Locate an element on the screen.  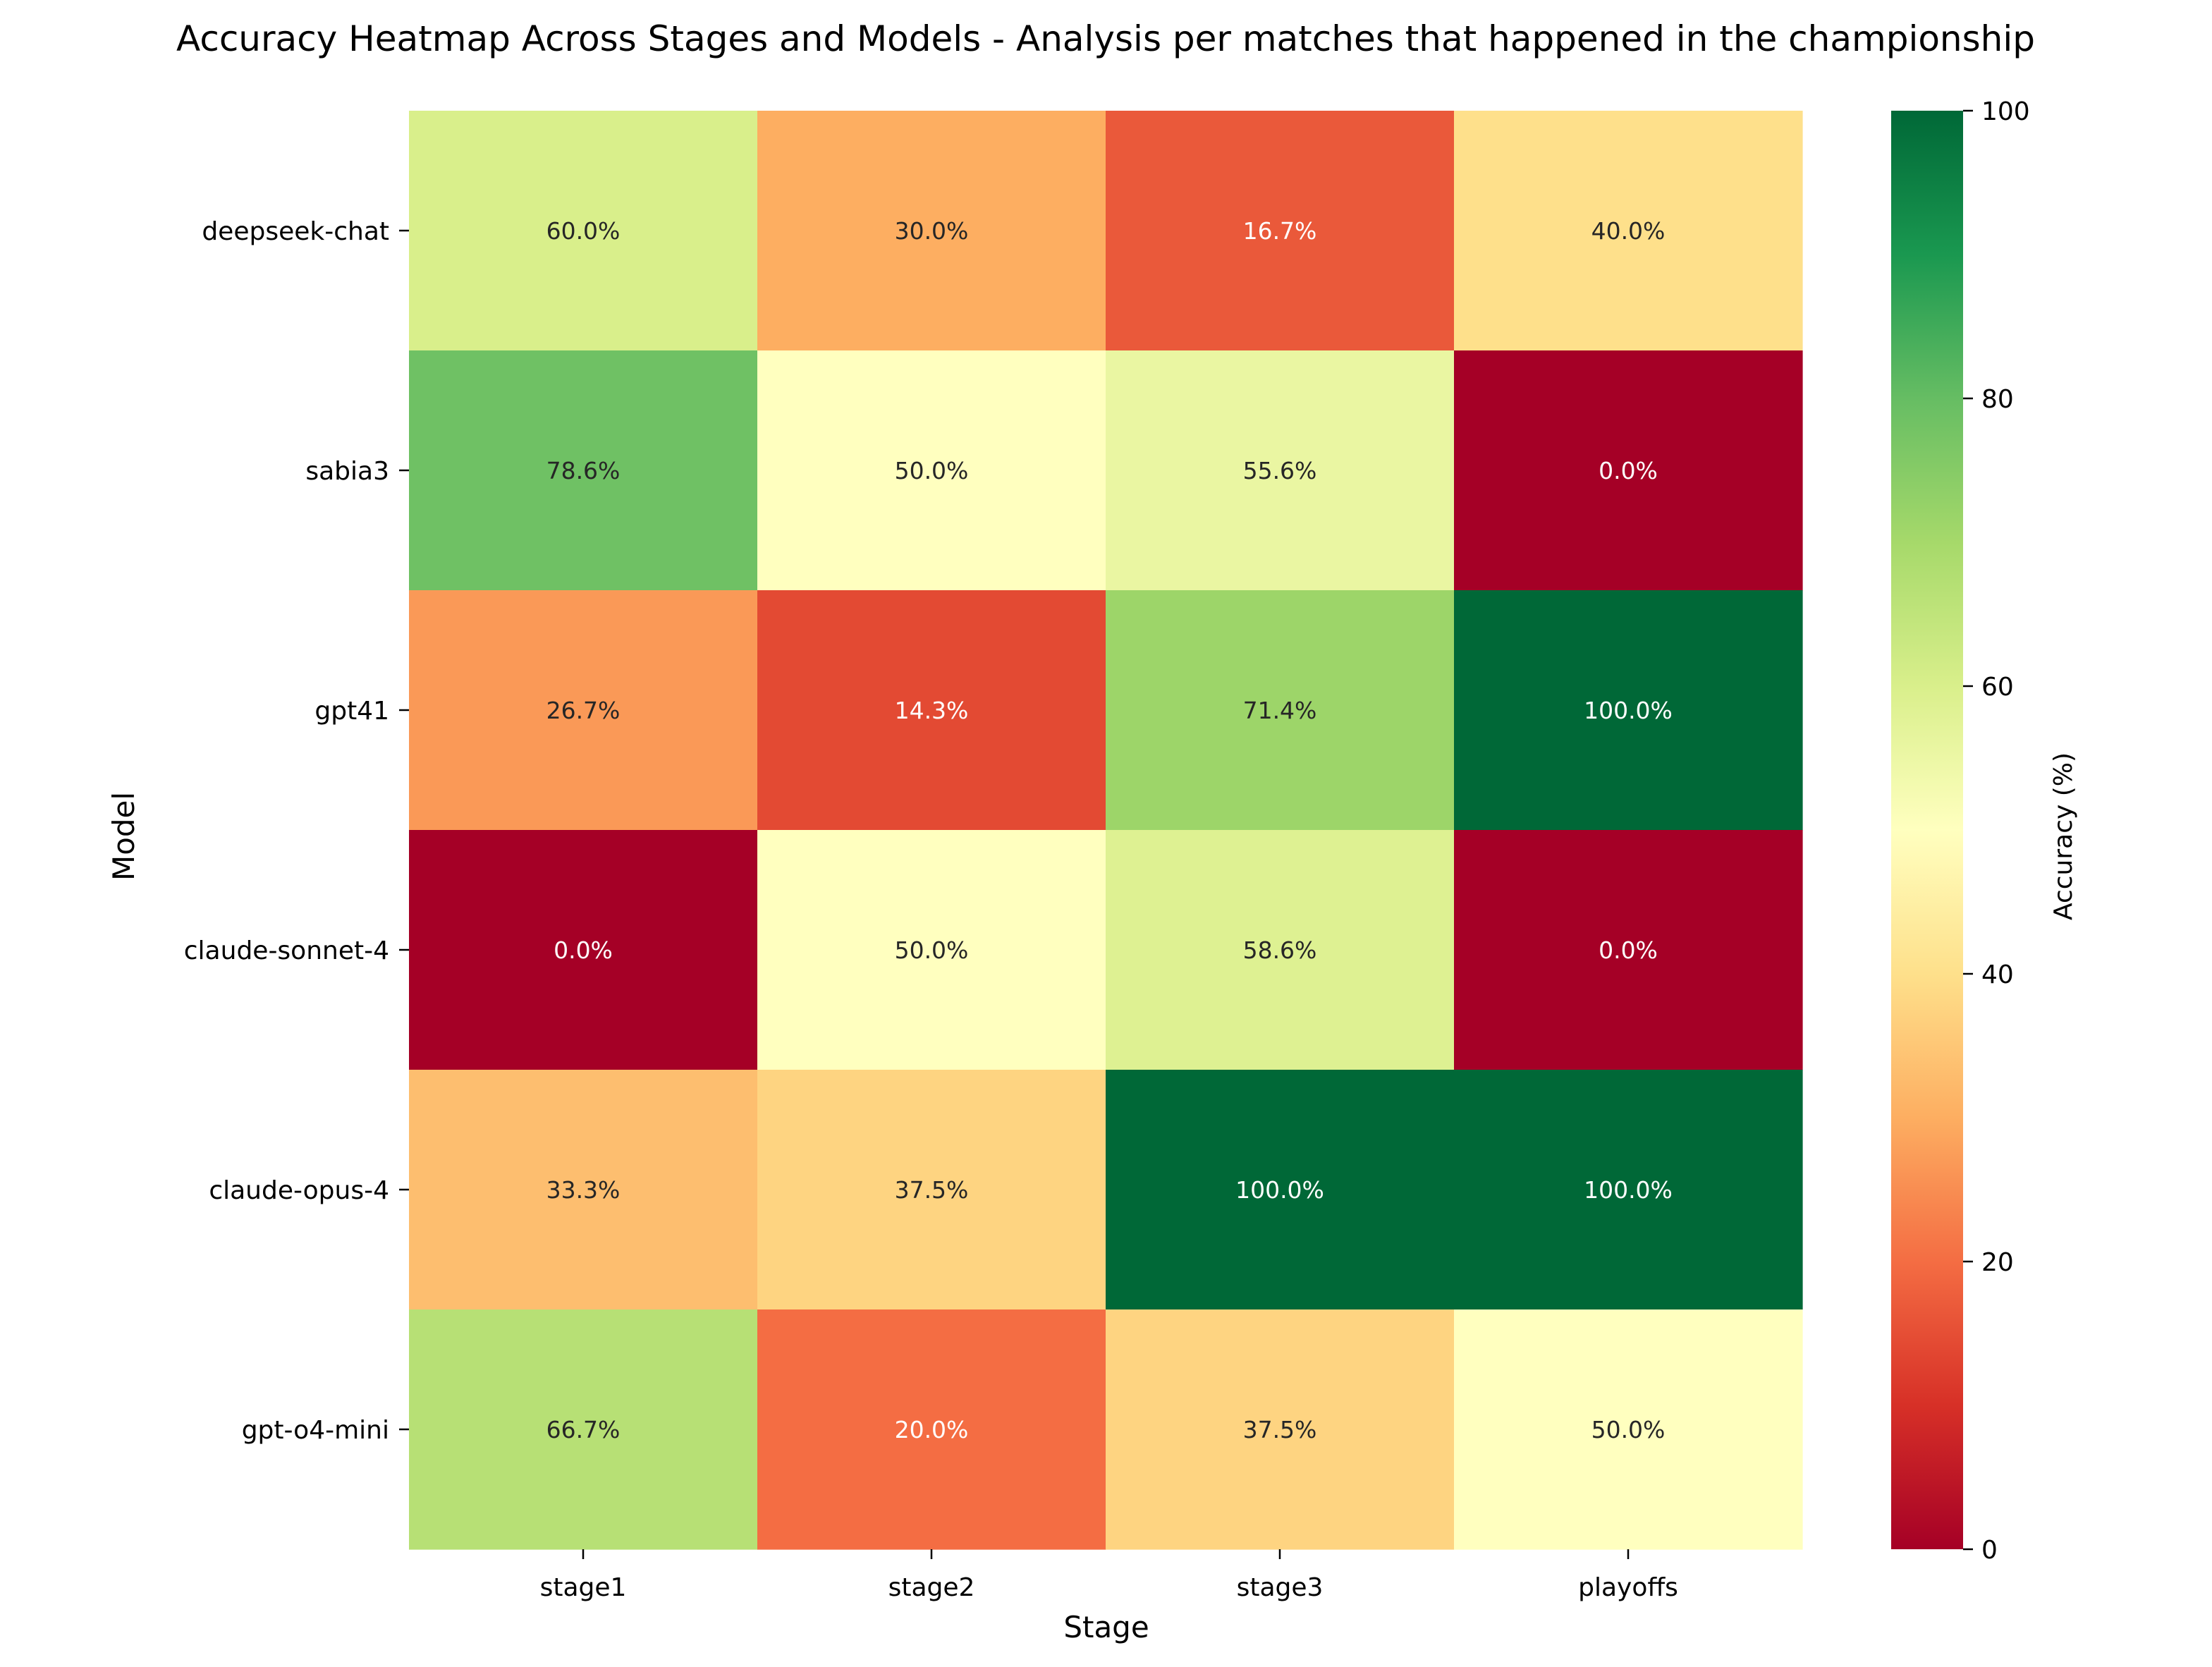
heatmap-cell-label: 26.7% is located at coordinates (583, 710).